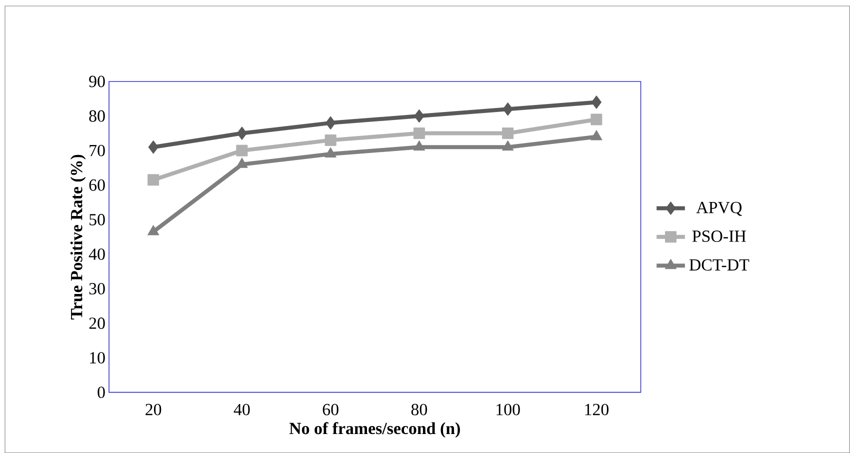 Image resolution: width=850 pixels, height=453 pixels. Describe the element at coordinates (78, 237) in the screenshot. I see `y-axis-title: True Positive Rate (%)` at that location.